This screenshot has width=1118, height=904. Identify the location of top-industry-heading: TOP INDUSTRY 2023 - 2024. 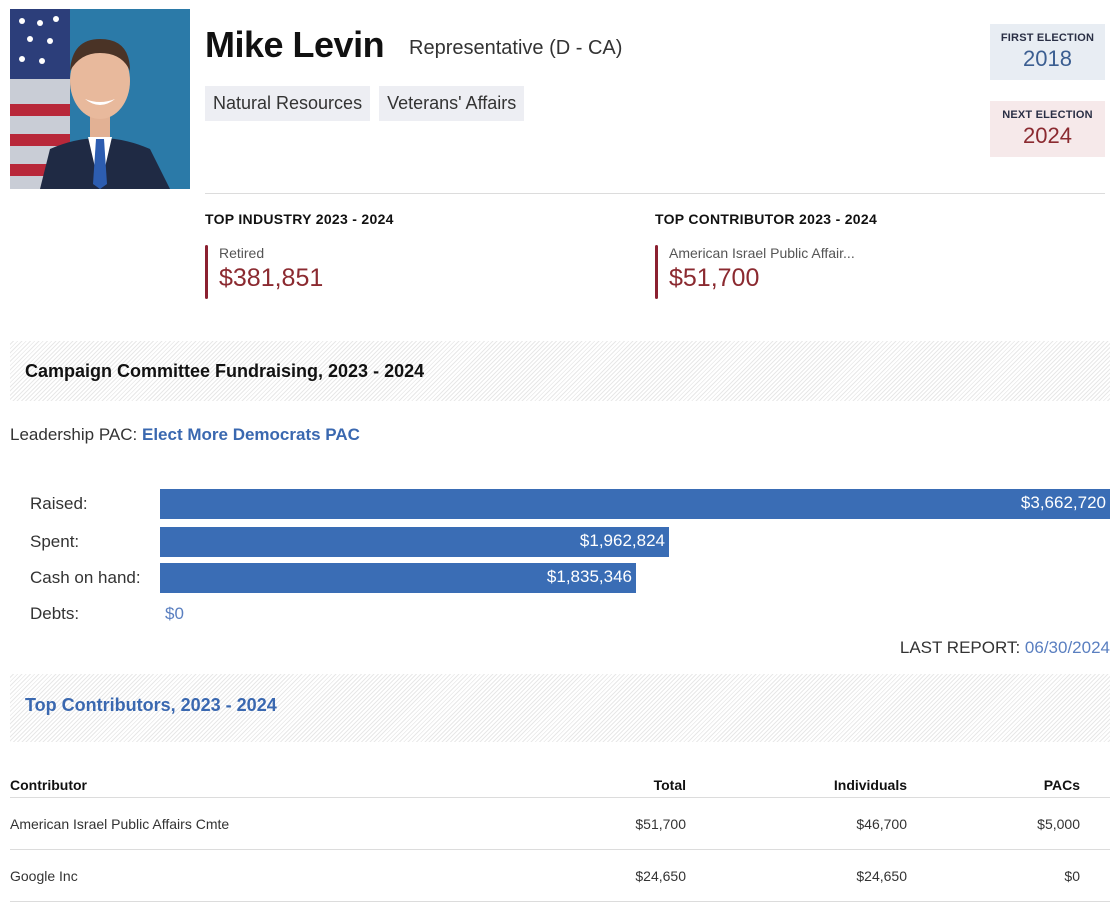
(299, 219).